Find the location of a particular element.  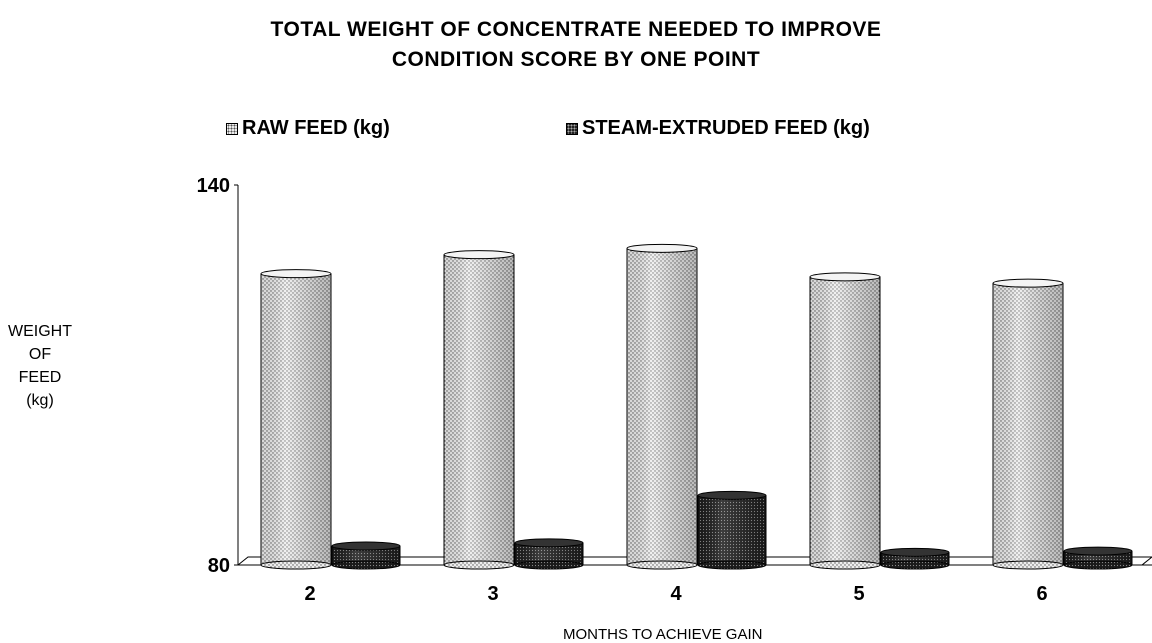

x-tick-label: 6 is located at coordinates (1041, 594).